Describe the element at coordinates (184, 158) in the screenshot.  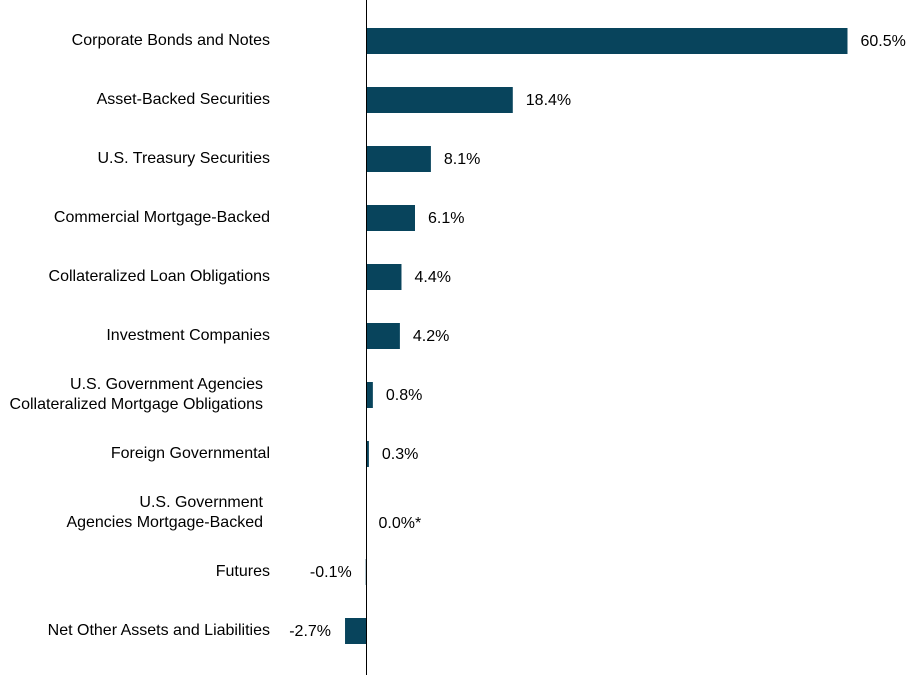
I see `category-label: U.S. Treasury Securities` at that location.